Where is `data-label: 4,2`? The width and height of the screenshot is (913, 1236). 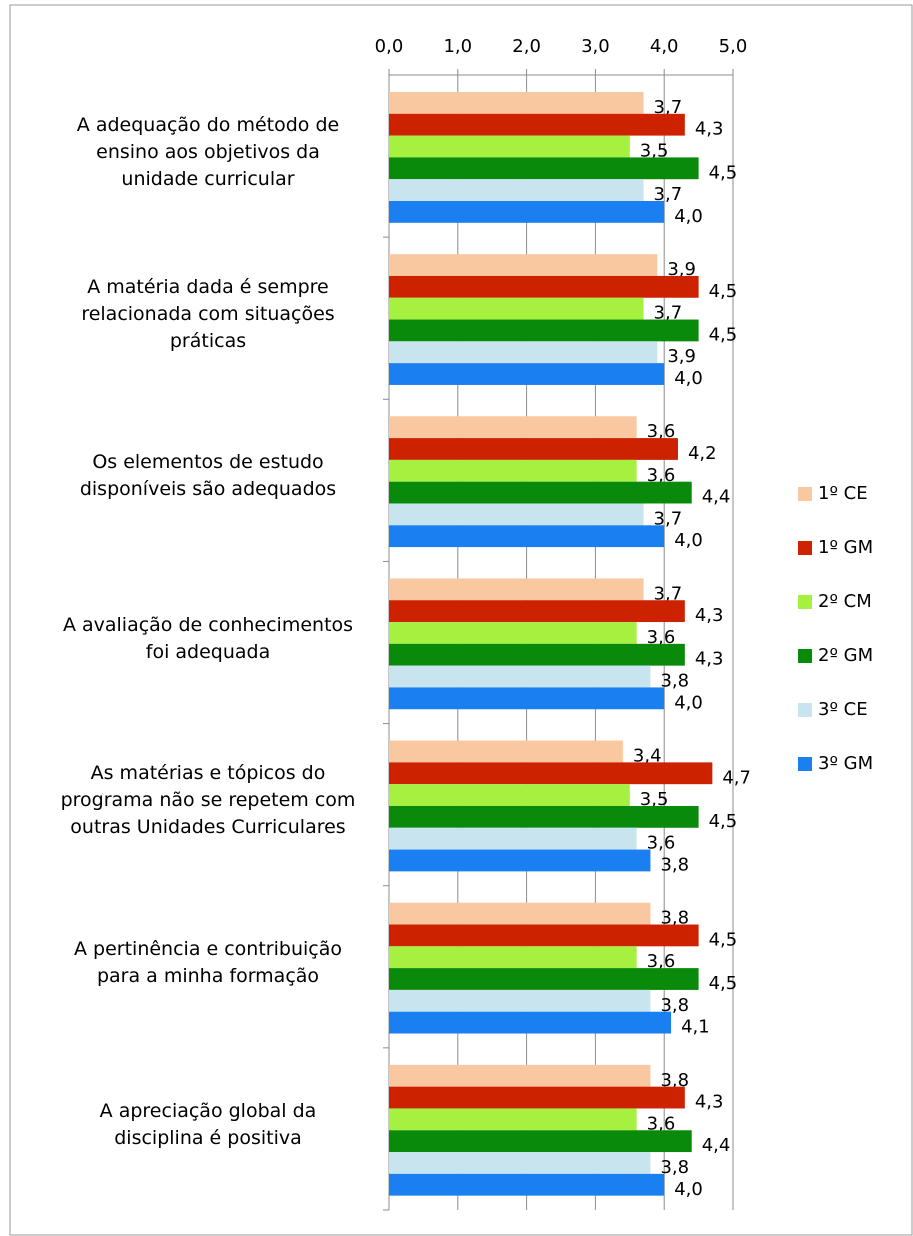
data-label: 4,2 is located at coordinates (702, 453).